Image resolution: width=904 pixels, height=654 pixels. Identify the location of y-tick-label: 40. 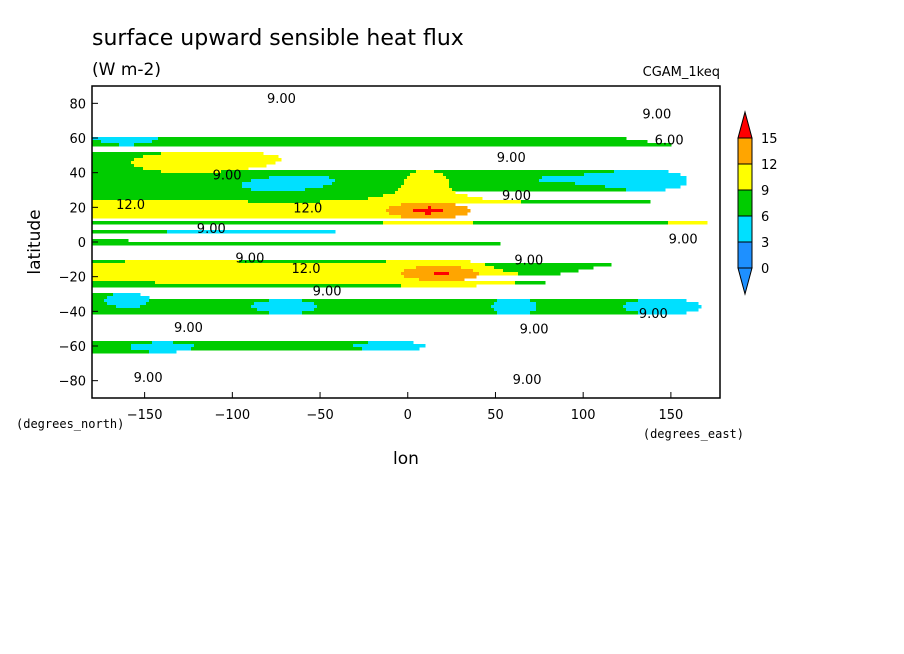
(77, 174).